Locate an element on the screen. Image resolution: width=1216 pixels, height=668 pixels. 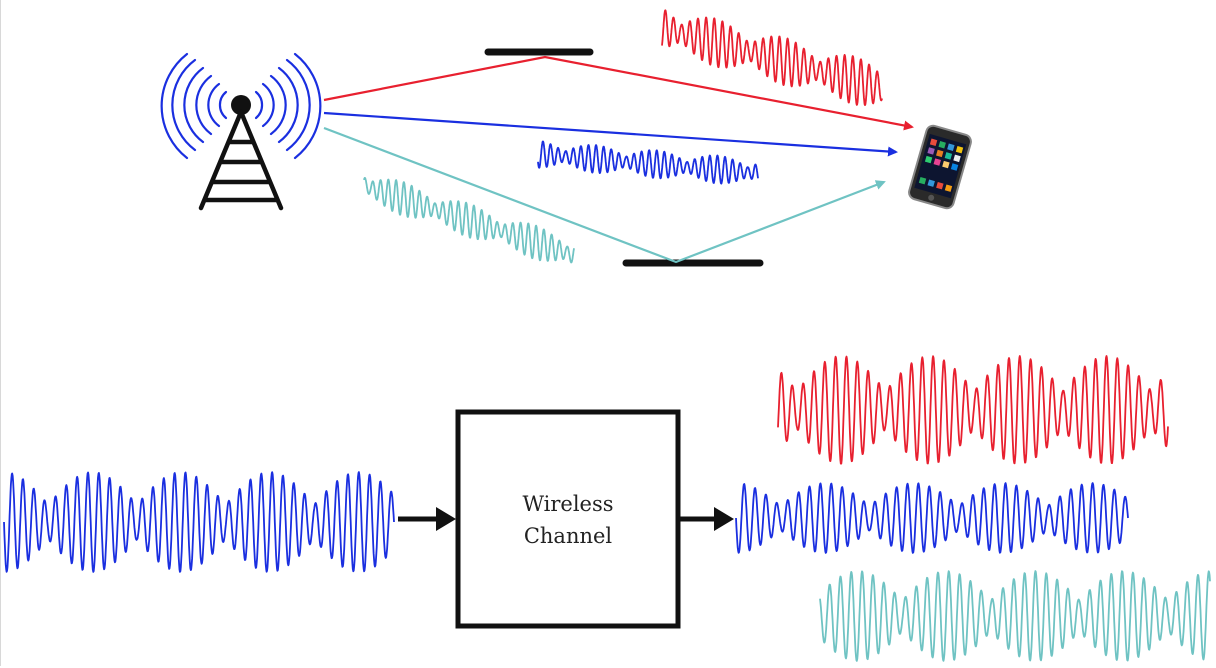
radio-tower-icon is located at coordinates (241, 131).